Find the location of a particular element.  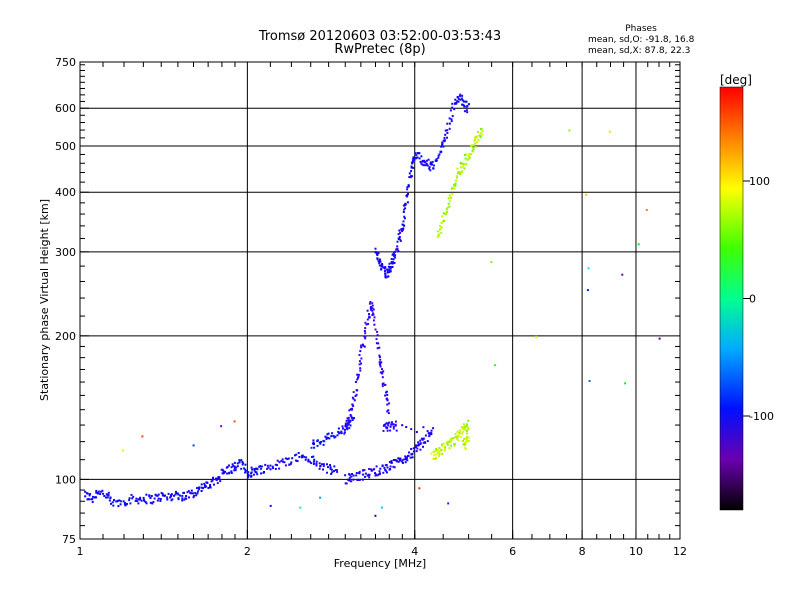

colorbar-tick-label: 100 is located at coordinates (759, 181).